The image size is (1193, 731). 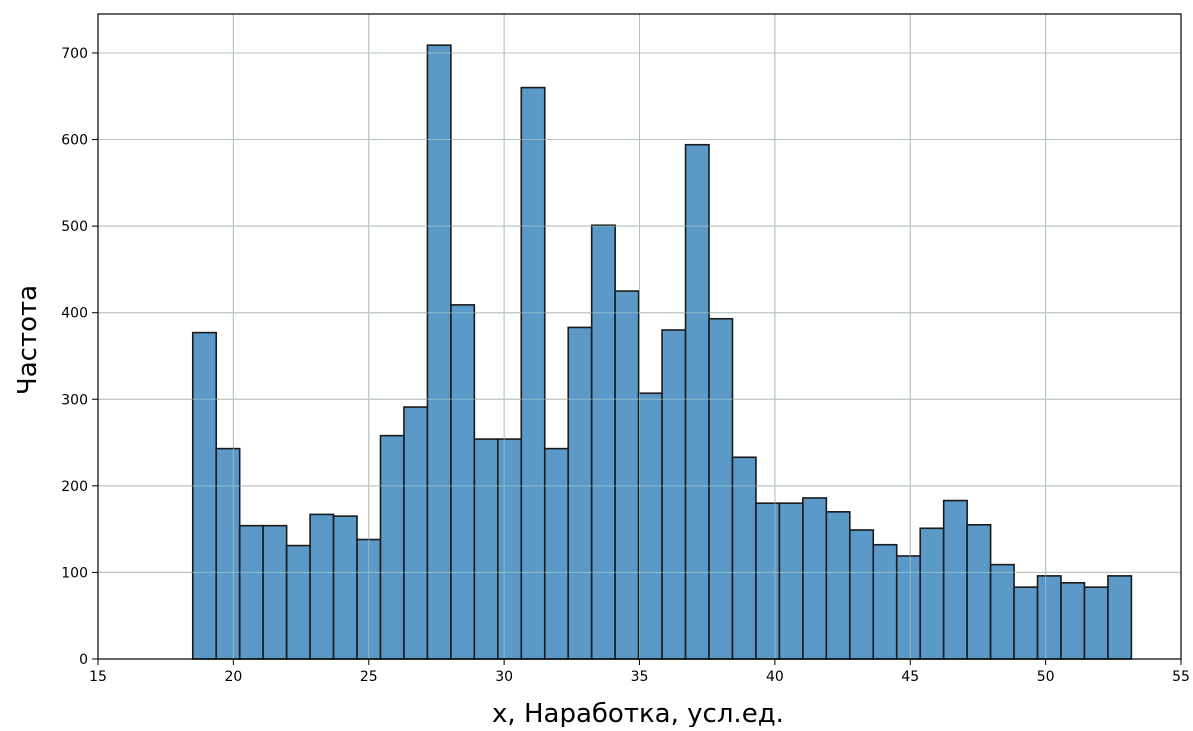 I want to click on y-tick-label: 600, so click(x=74, y=141).